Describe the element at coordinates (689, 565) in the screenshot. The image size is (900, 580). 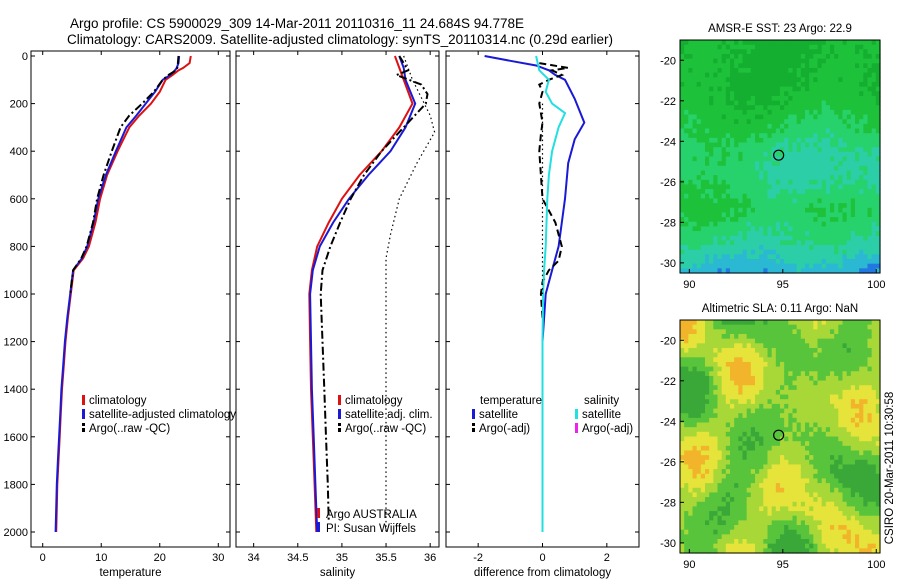
I see `map-x-tick-label: 90` at that location.